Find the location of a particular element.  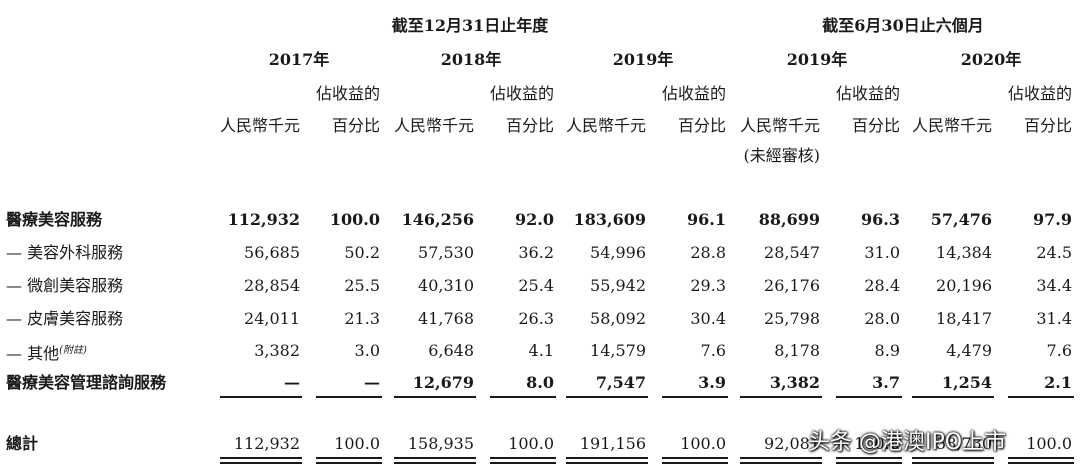

cell-value: 28,854 is located at coordinates (272, 285).